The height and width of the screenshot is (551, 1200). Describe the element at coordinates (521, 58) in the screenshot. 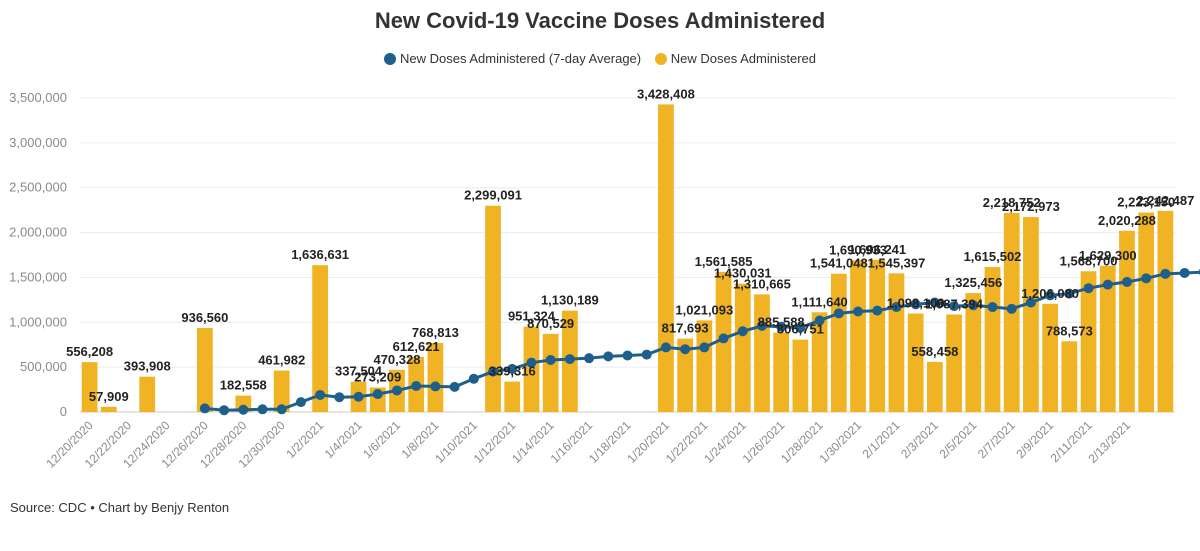

I see `legend-label: New Doses Administered (7-day Average)` at that location.